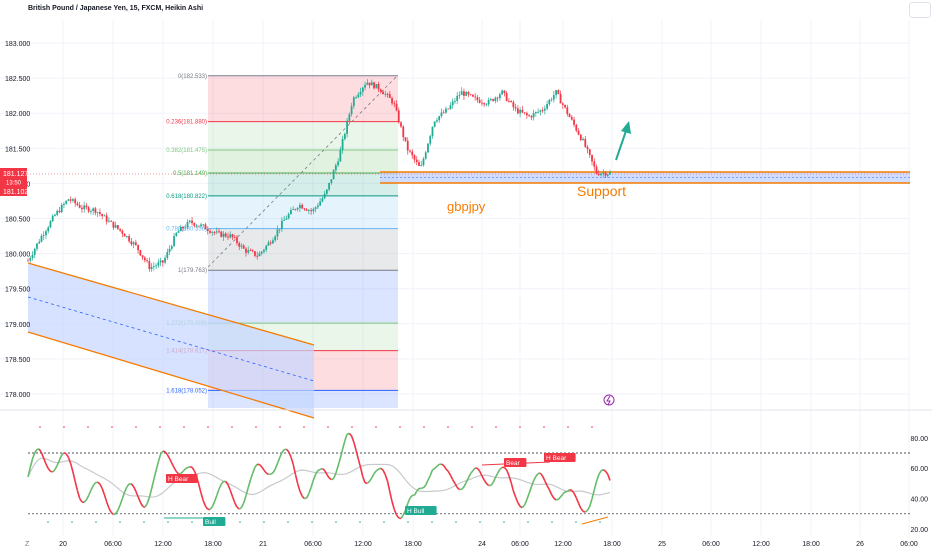  What do you see at coordinates (623, 141) in the screenshot?
I see `up-arrow-icon` at bounding box center [623, 141].